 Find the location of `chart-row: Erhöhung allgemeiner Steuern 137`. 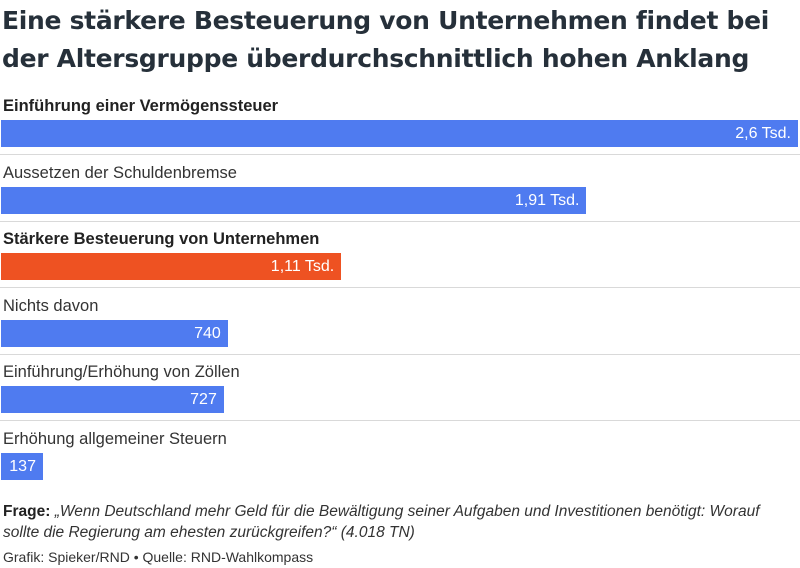

chart-row: Erhöhung allgemeiner Steuern 137 is located at coordinates (400, 462).